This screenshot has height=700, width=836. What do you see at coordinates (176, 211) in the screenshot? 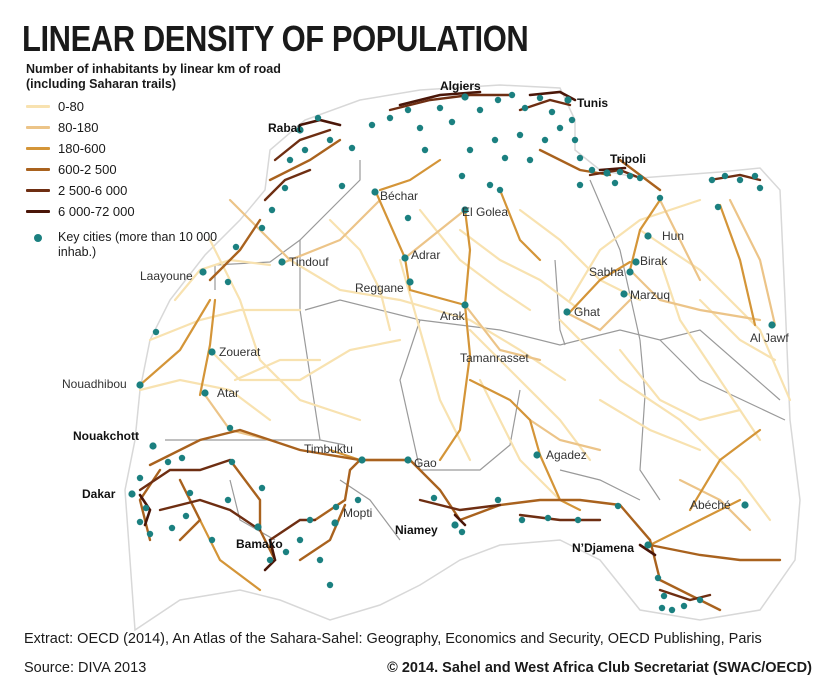
I see `legend-row: 6 000-72 000` at bounding box center [176, 211].